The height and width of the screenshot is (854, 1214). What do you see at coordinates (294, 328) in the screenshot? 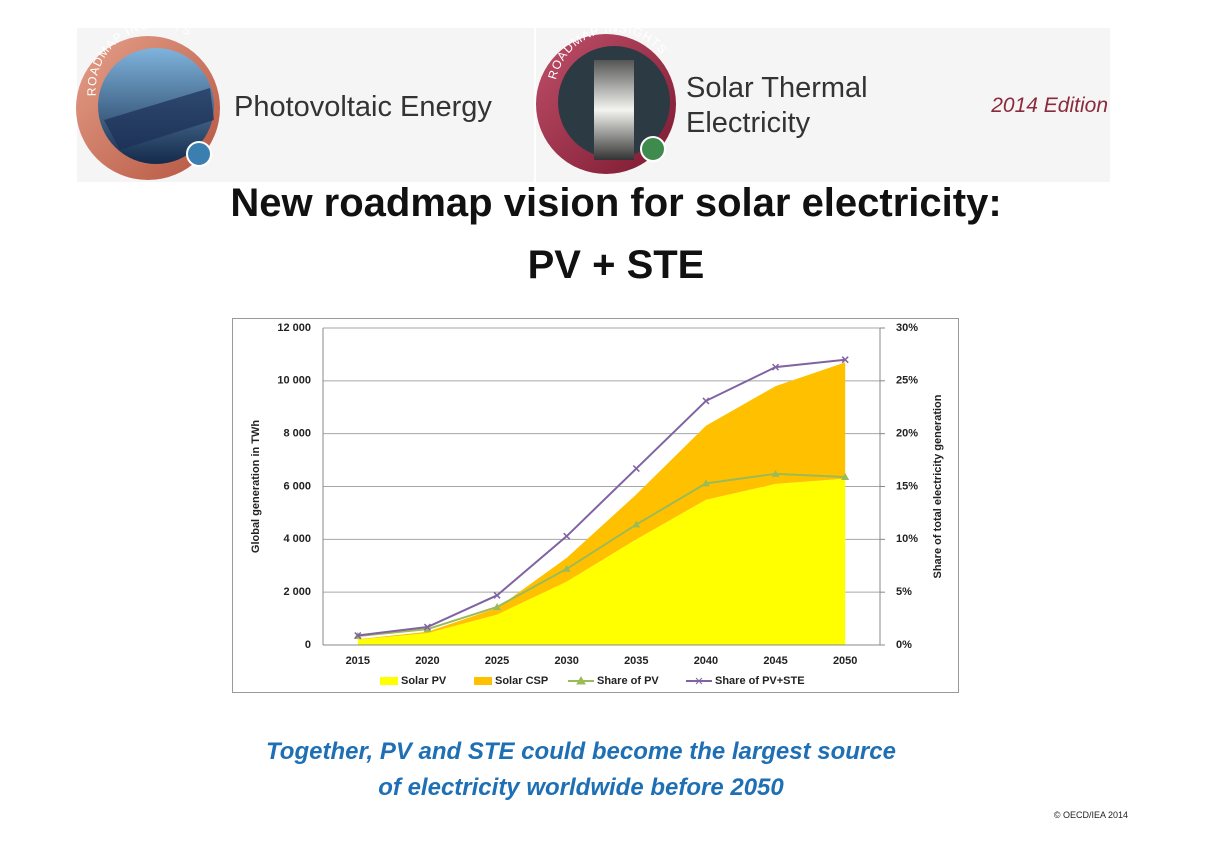
I see `y-tick-label: 12 000` at bounding box center [294, 328].